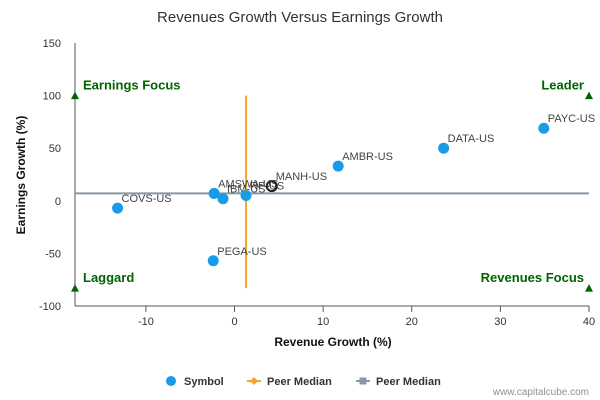 The image size is (600, 400). Describe the element at coordinates (367, 157) in the screenshot. I see `data-point-label: AMBR-US` at that location.